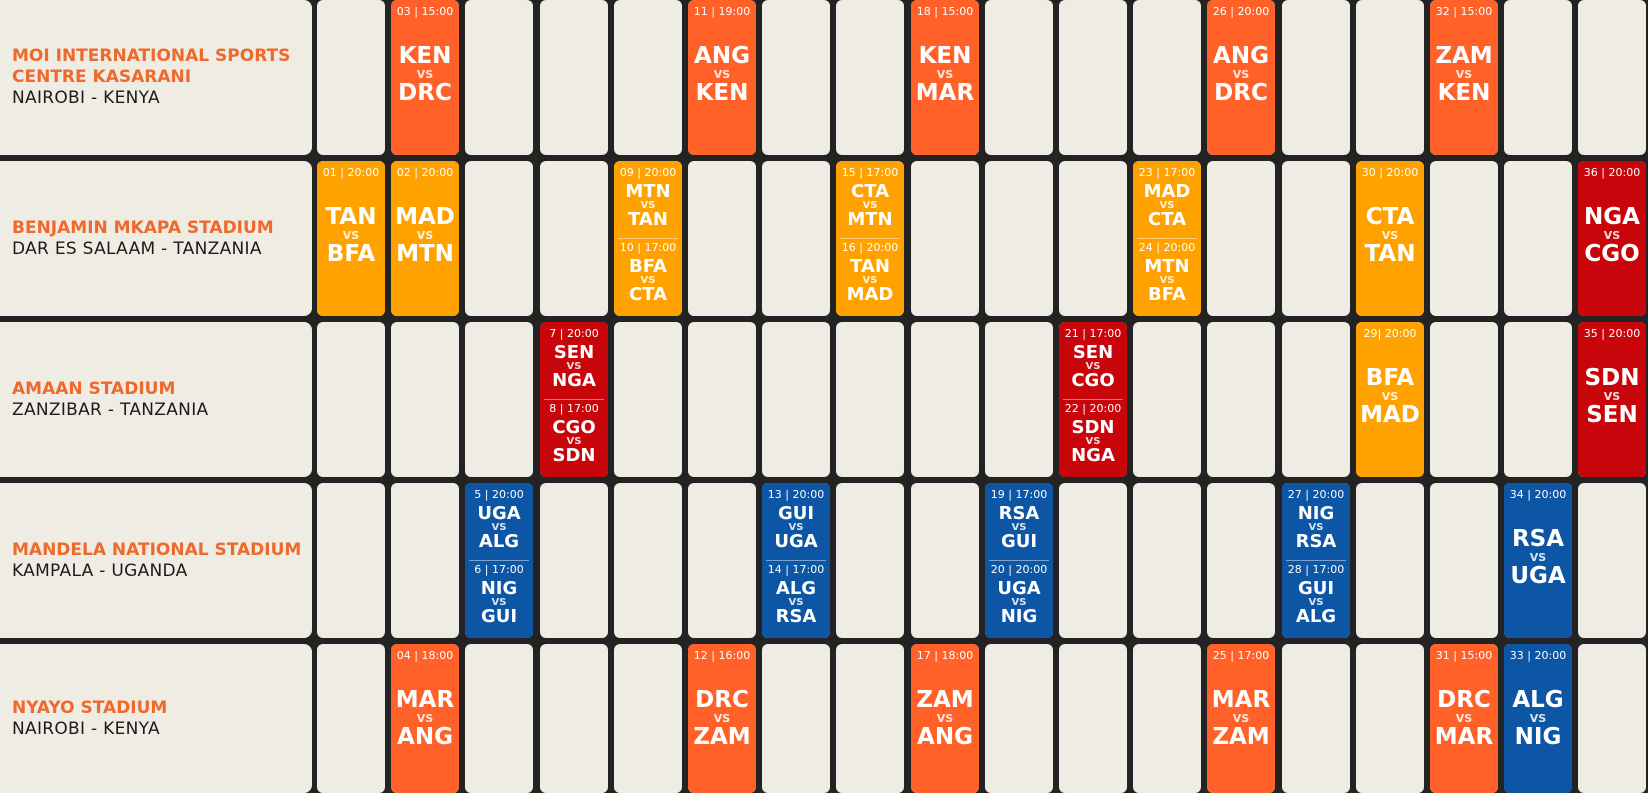 The width and height of the screenshot is (1648, 793). I want to click on match-card: 36 | 20:00 NGA VS CGO, so click(1612, 238).